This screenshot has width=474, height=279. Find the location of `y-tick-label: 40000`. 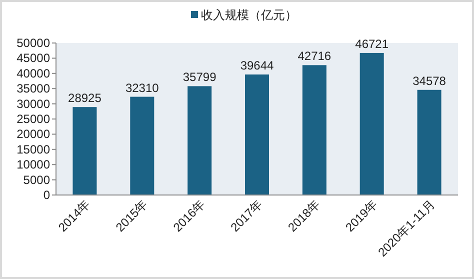

y-tick-label: 40000 is located at coordinates (33, 73).